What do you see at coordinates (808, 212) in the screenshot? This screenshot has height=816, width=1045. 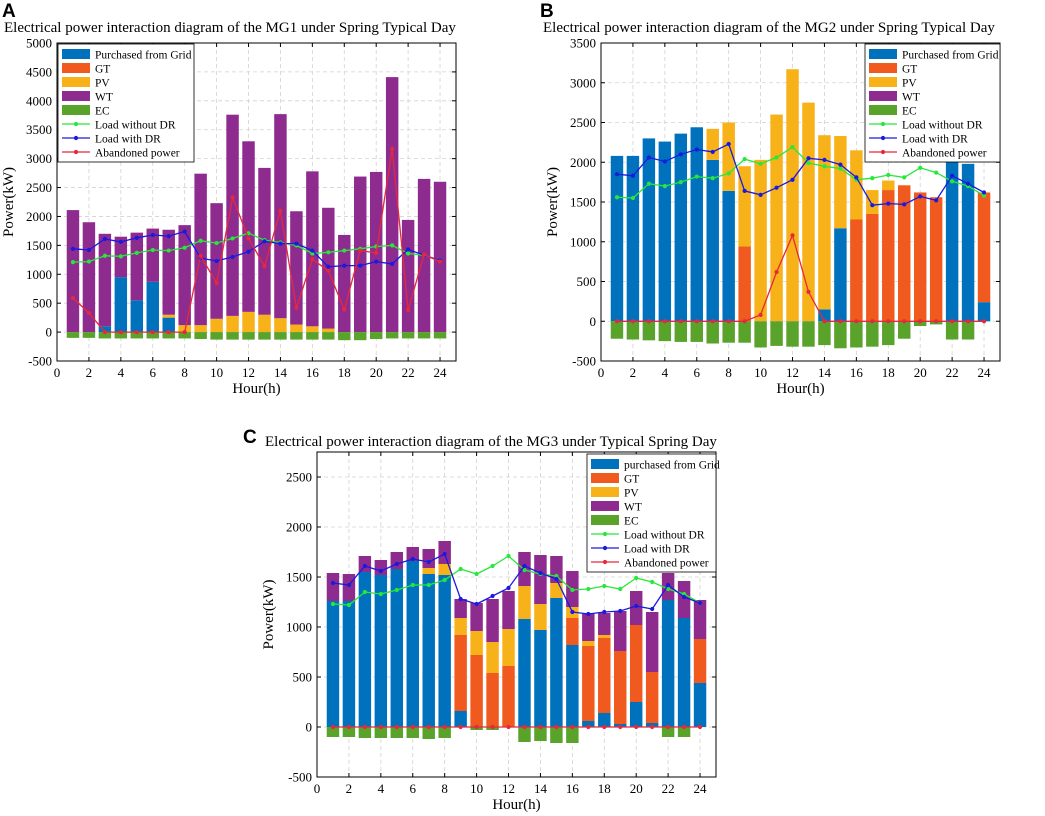 I see `pb-bar-pv-h13` at bounding box center [808, 212].